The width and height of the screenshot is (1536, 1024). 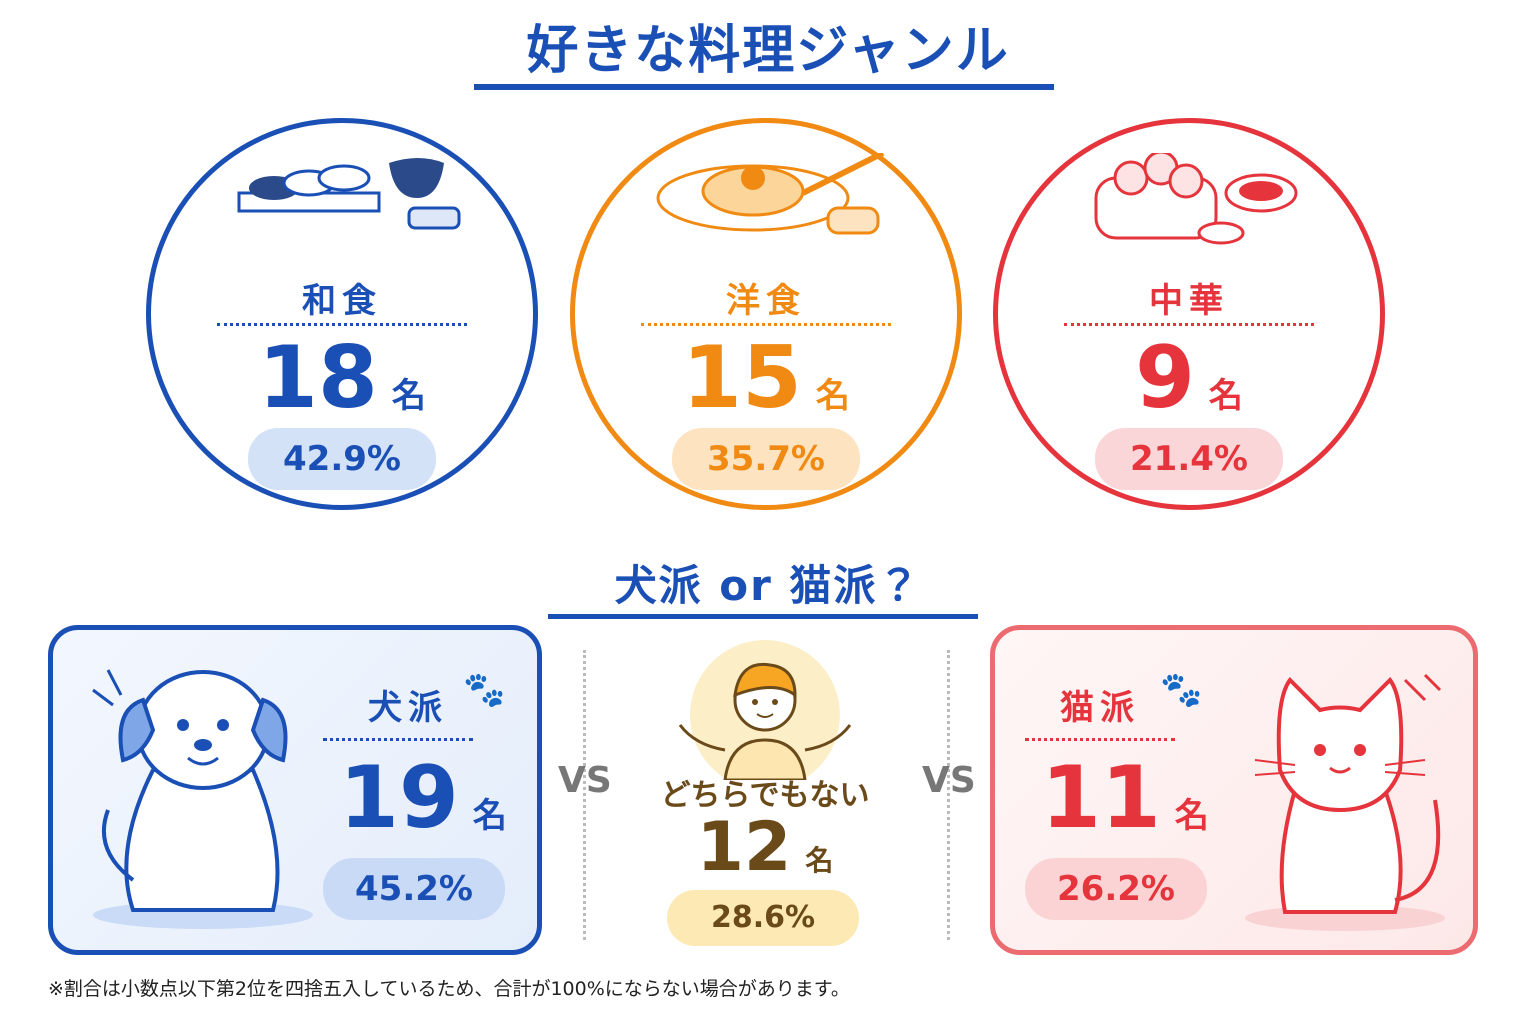 What do you see at coordinates (742, 378) in the screenshot?
I see `count: 15` at bounding box center [742, 378].